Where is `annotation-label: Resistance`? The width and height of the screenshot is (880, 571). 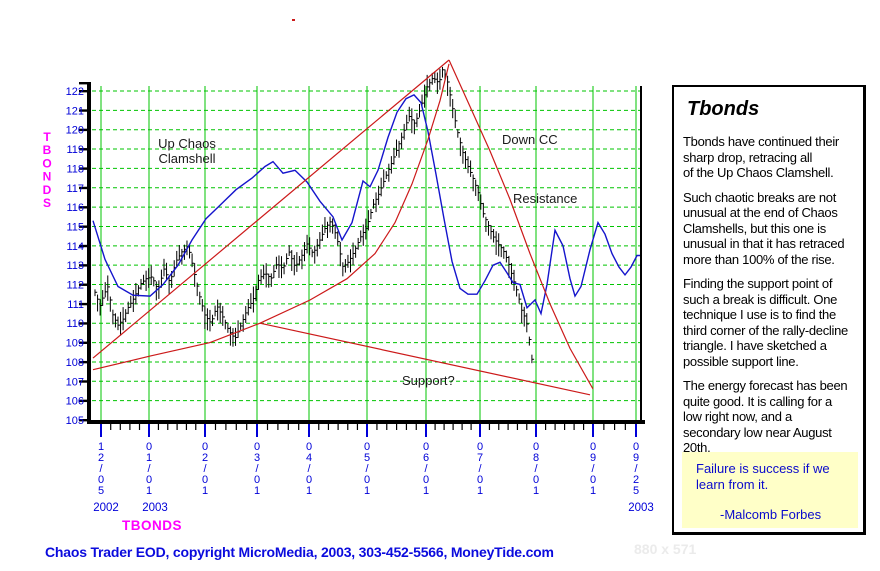
annotation-label: Resistance is located at coordinates (545, 198).